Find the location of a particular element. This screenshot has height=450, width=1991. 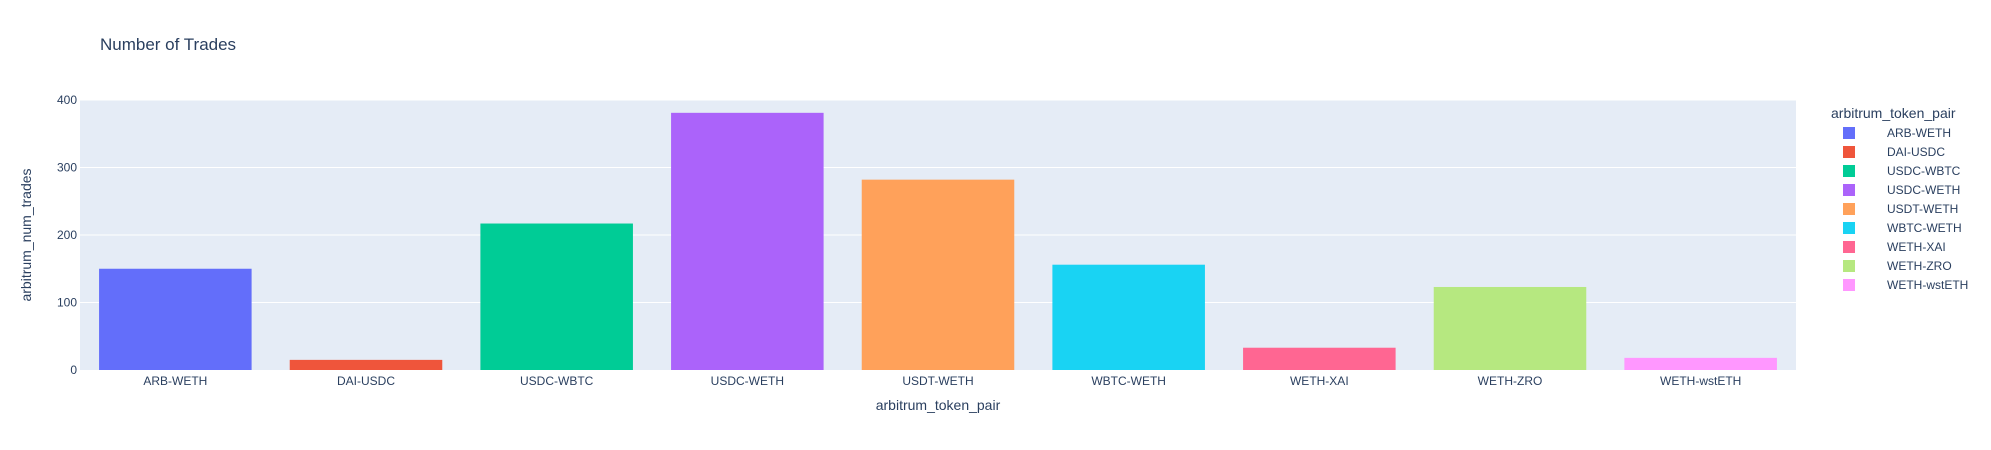

y-tick-label: 0 is located at coordinates (73, 370).